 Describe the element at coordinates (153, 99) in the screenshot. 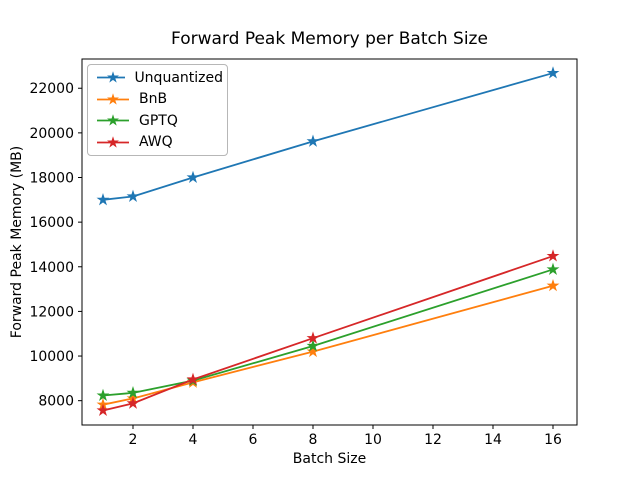

I see `legend-label-bnb: BnB` at that location.